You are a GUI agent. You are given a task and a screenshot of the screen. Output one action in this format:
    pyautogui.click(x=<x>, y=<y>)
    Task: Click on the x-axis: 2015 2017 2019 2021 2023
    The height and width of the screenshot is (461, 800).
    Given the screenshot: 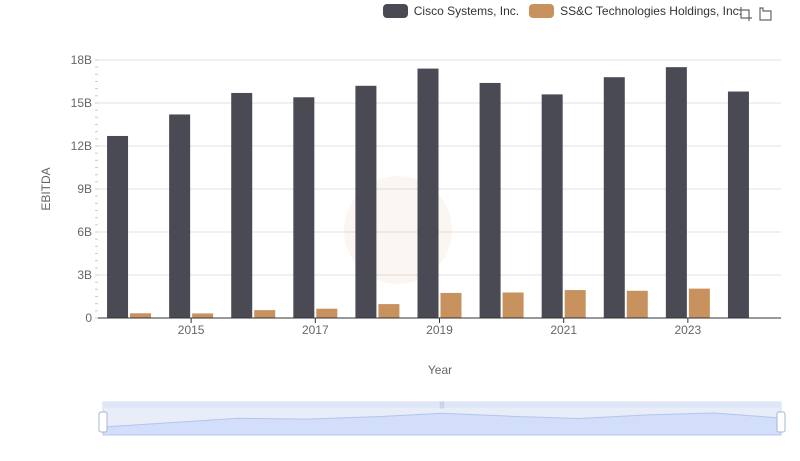 What is the action you would take?
    pyautogui.click(x=439, y=327)
    